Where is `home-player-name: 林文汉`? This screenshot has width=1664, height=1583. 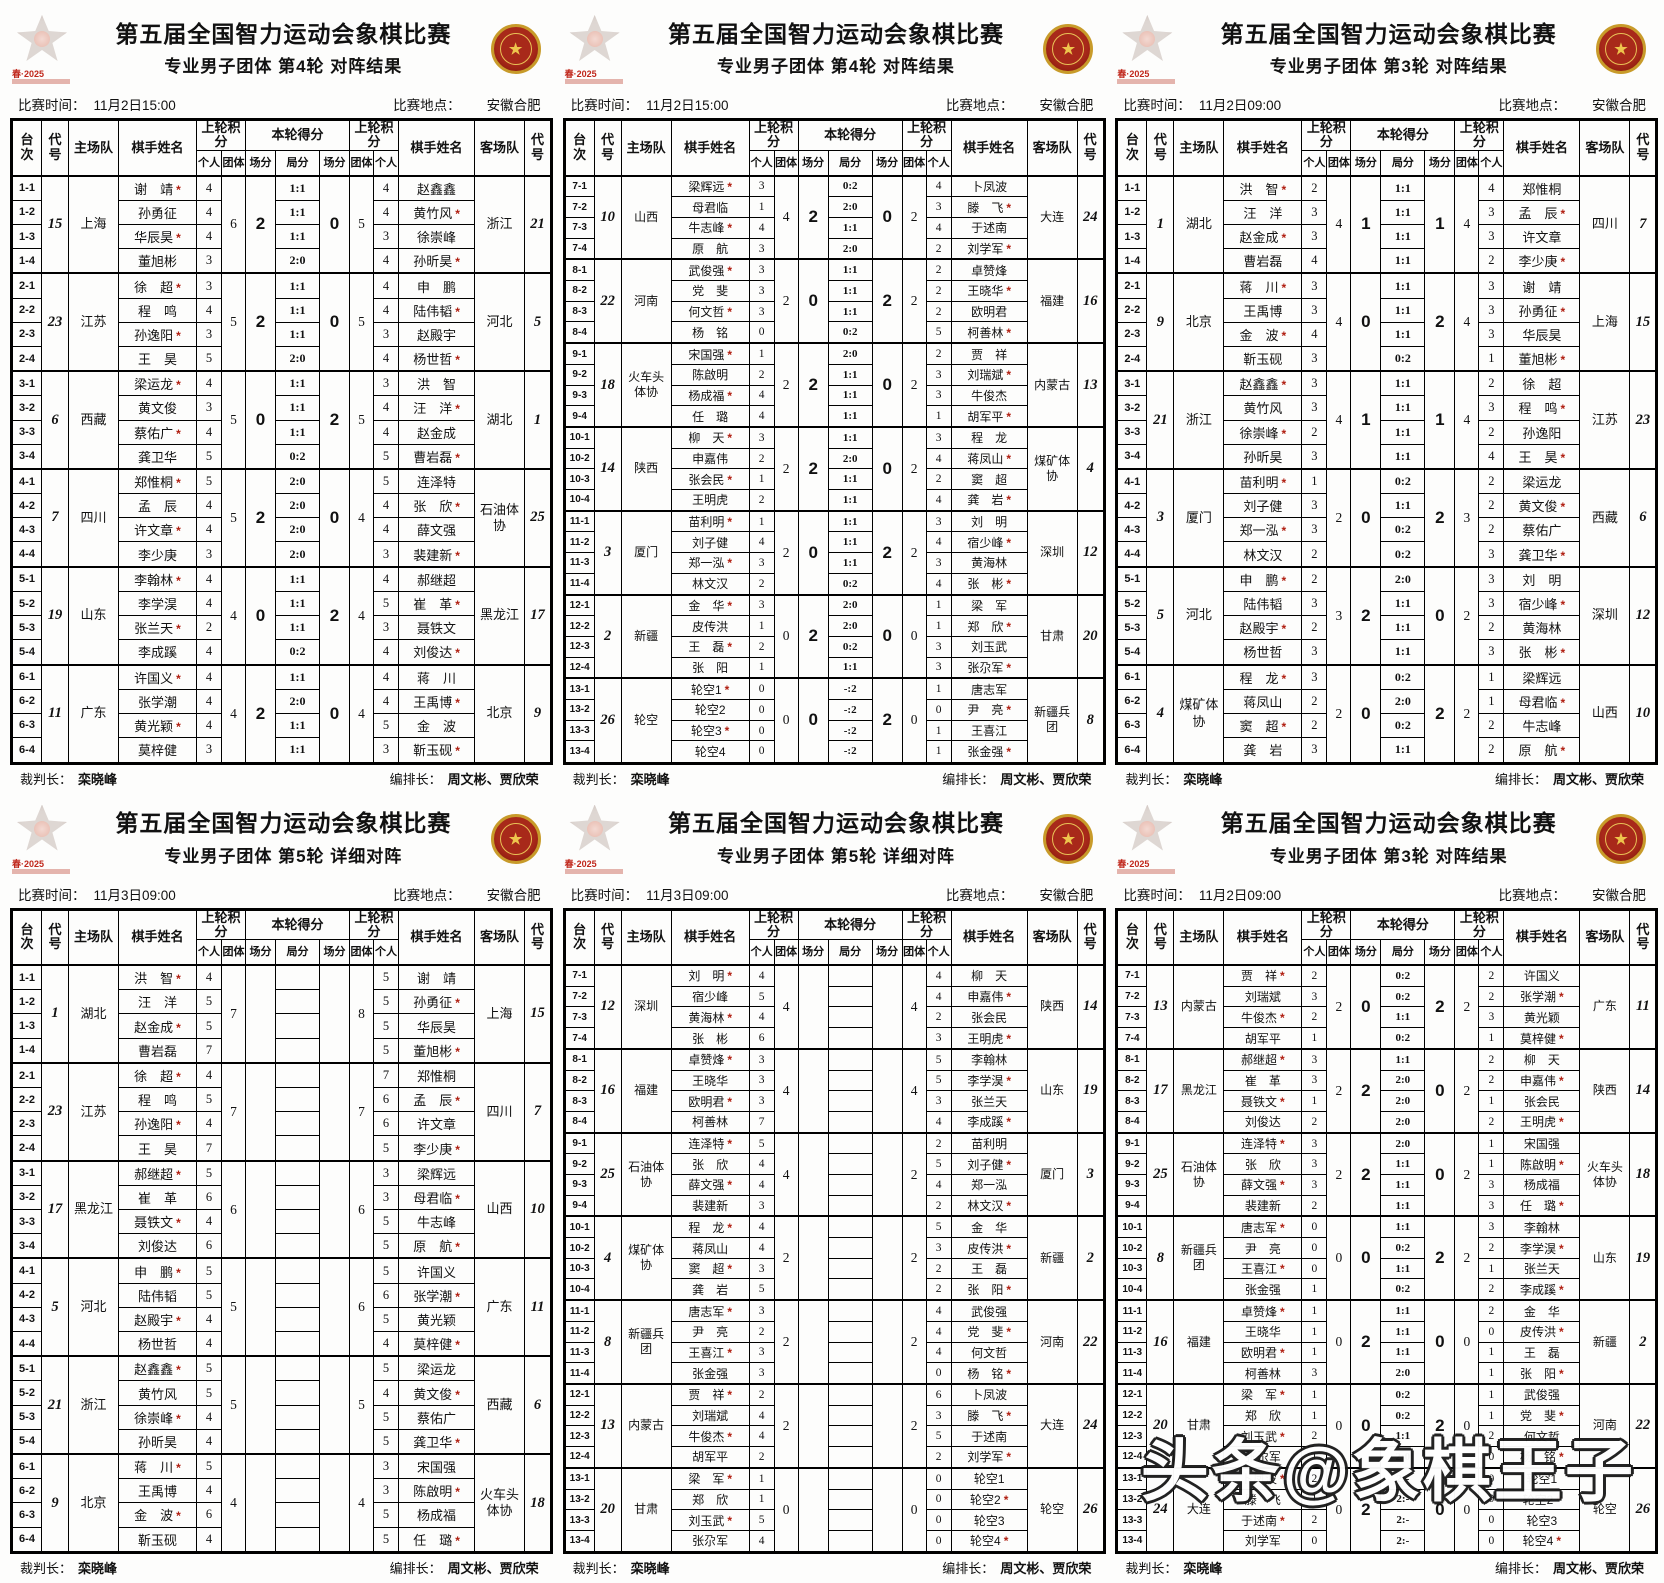
home-player-name: 林文汉 is located at coordinates (710, 584).